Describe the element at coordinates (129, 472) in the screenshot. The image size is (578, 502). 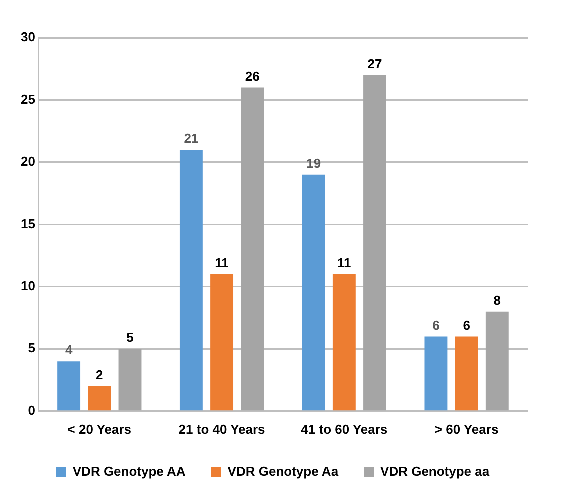
I see `legend-label: VDR Genotype AA` at that location.